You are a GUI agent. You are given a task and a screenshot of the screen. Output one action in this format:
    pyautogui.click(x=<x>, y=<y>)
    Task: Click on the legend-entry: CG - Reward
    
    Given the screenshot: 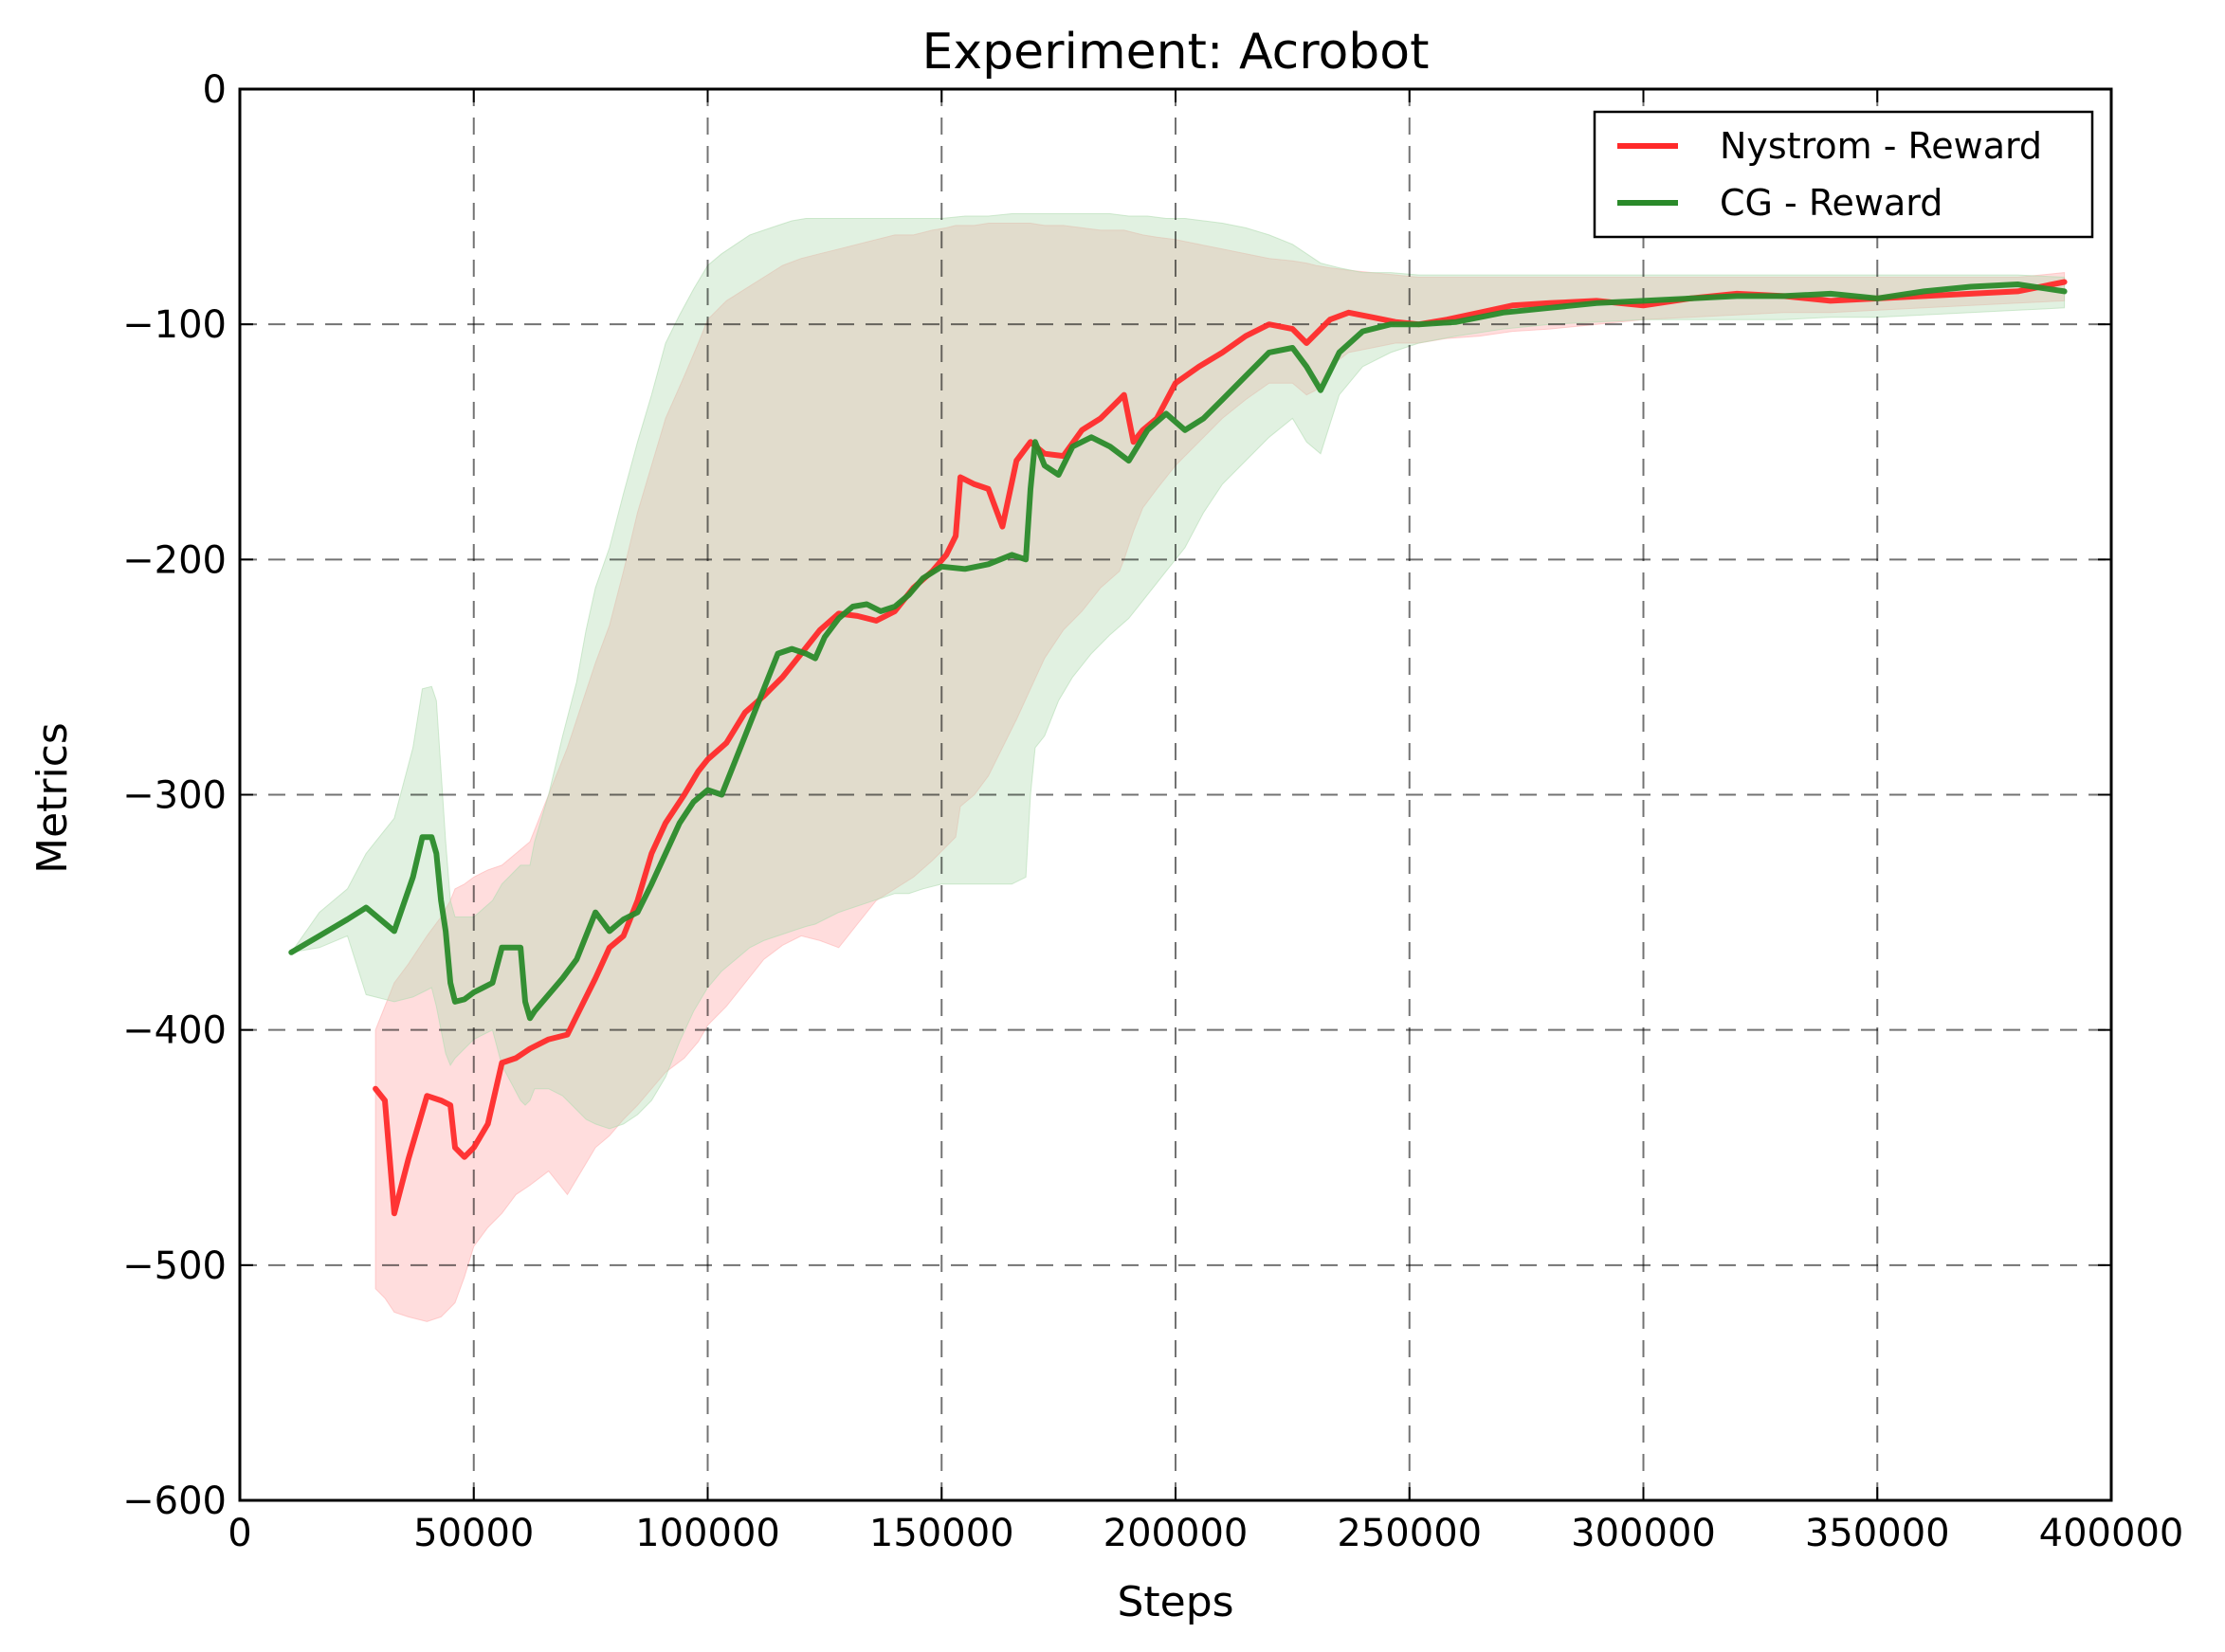 What is the action you would take?
    pyautogui.click(x=1831, y=203)
    